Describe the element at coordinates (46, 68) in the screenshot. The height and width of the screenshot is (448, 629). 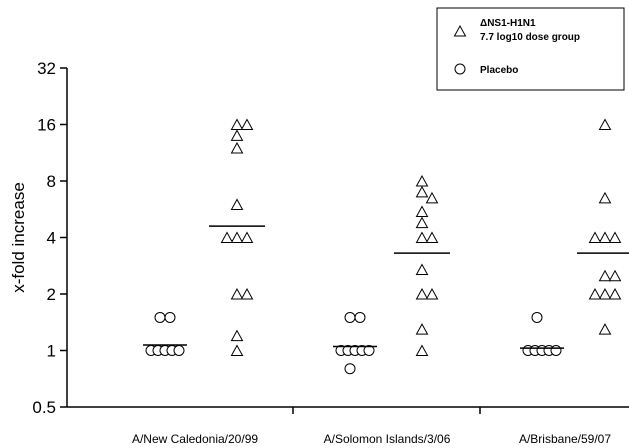
I see `y-tick-label: 32` at that location.